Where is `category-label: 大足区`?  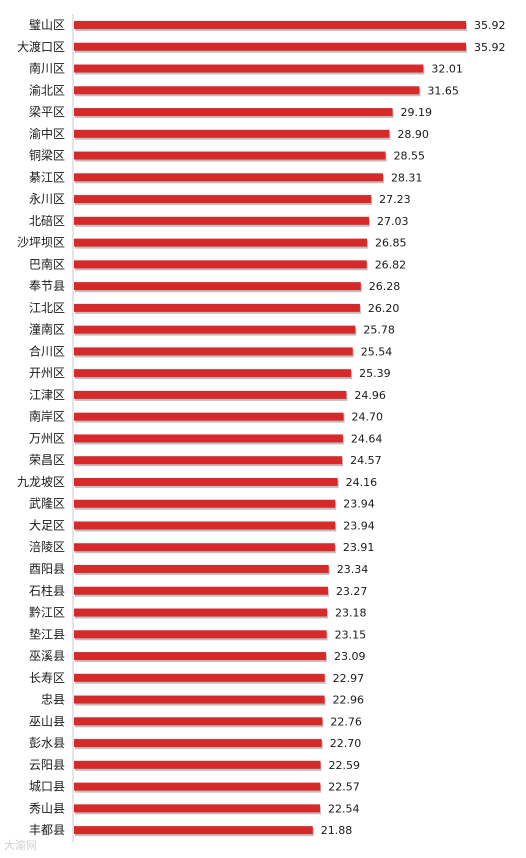
category-label: 大足区 is located at coordinates (47, 525).